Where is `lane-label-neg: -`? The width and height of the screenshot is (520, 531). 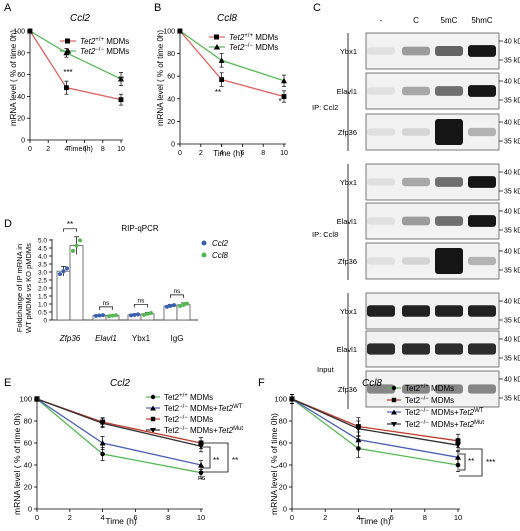 lane-label-neg: - is located at coordinates (381, 20).